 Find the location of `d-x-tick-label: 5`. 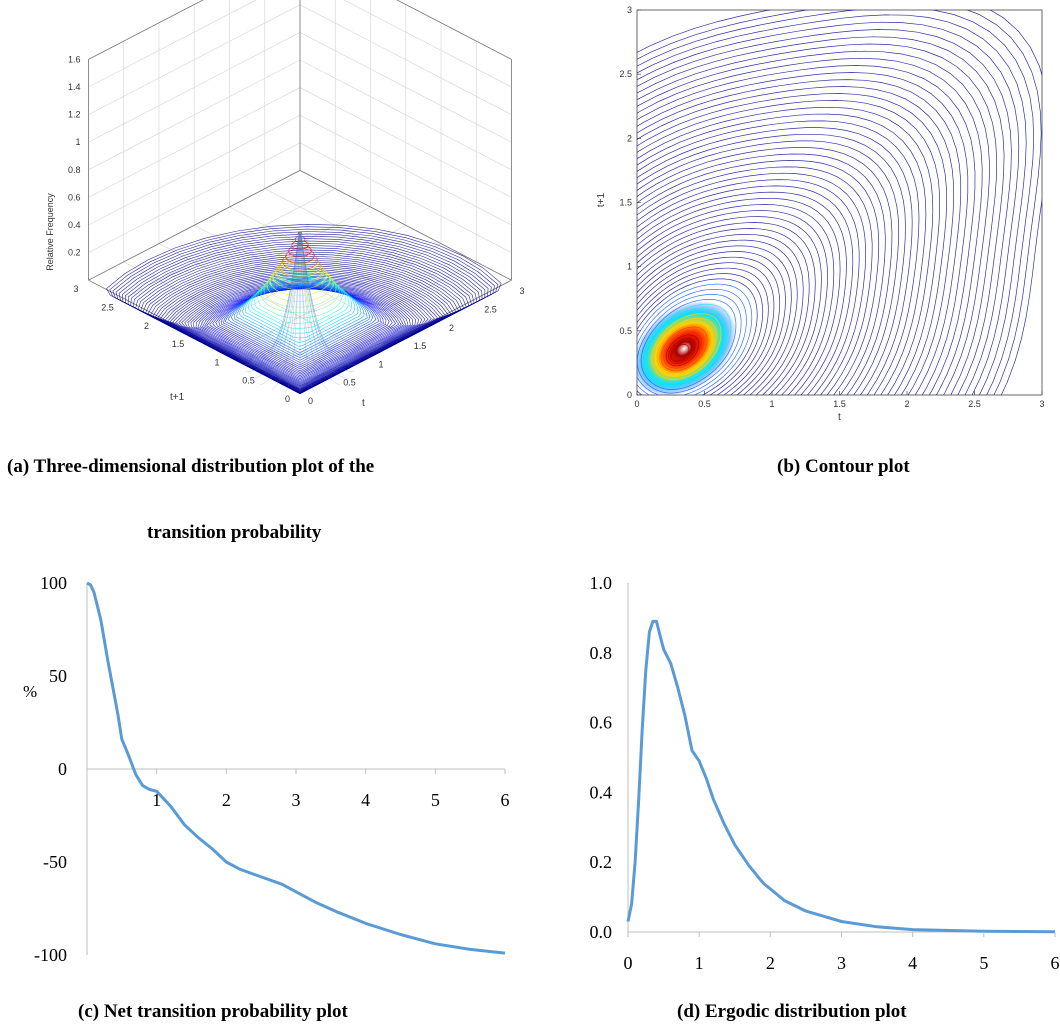

d-x-tick-label: 5 is located at coordinates (983, 963).